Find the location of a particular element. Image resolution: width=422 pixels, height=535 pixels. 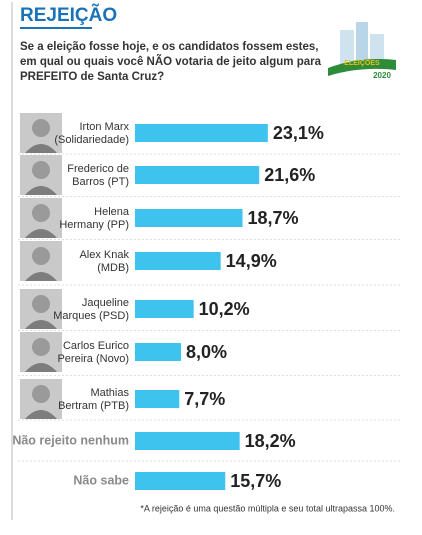

value-label: 15,7% is located at coordinates (255, 481).